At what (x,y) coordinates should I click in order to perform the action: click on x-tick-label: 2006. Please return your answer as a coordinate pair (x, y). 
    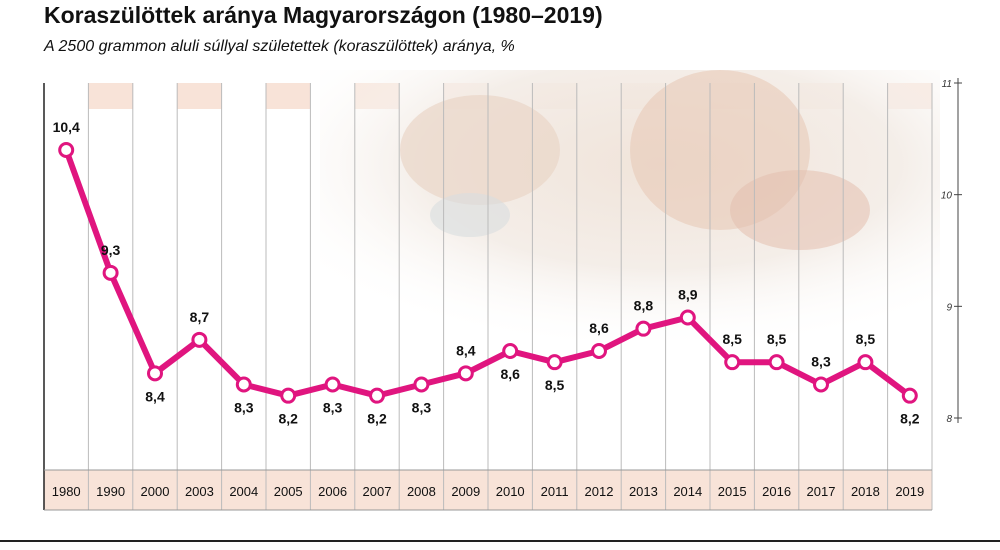
    Looking at the image, I should click on (332, 491).